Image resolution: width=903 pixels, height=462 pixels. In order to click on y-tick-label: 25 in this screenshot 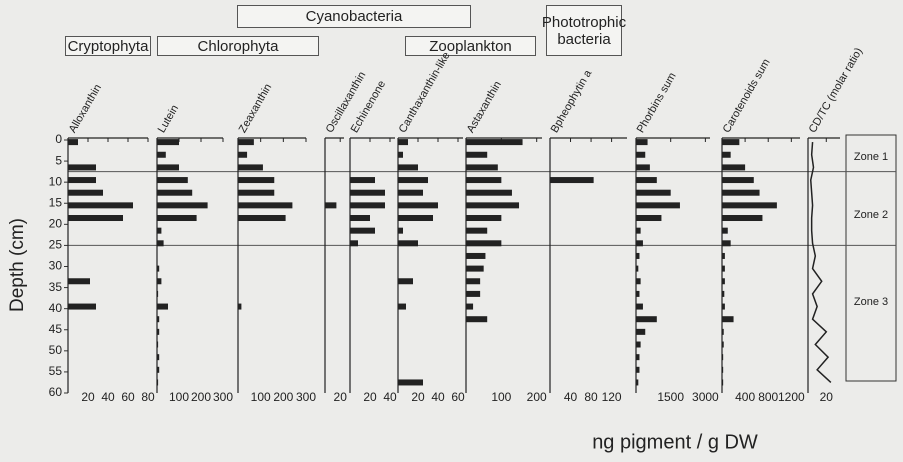, I will do `click(56, 245)`.